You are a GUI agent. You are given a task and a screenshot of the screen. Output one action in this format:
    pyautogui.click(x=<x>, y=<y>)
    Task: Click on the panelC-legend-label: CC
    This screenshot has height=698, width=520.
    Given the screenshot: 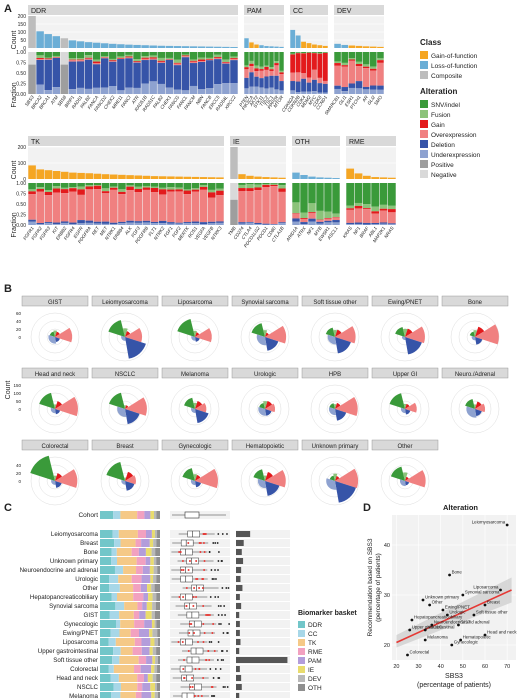 What is the action you would take?
    pyautogui.click(x=313, y=634)
    